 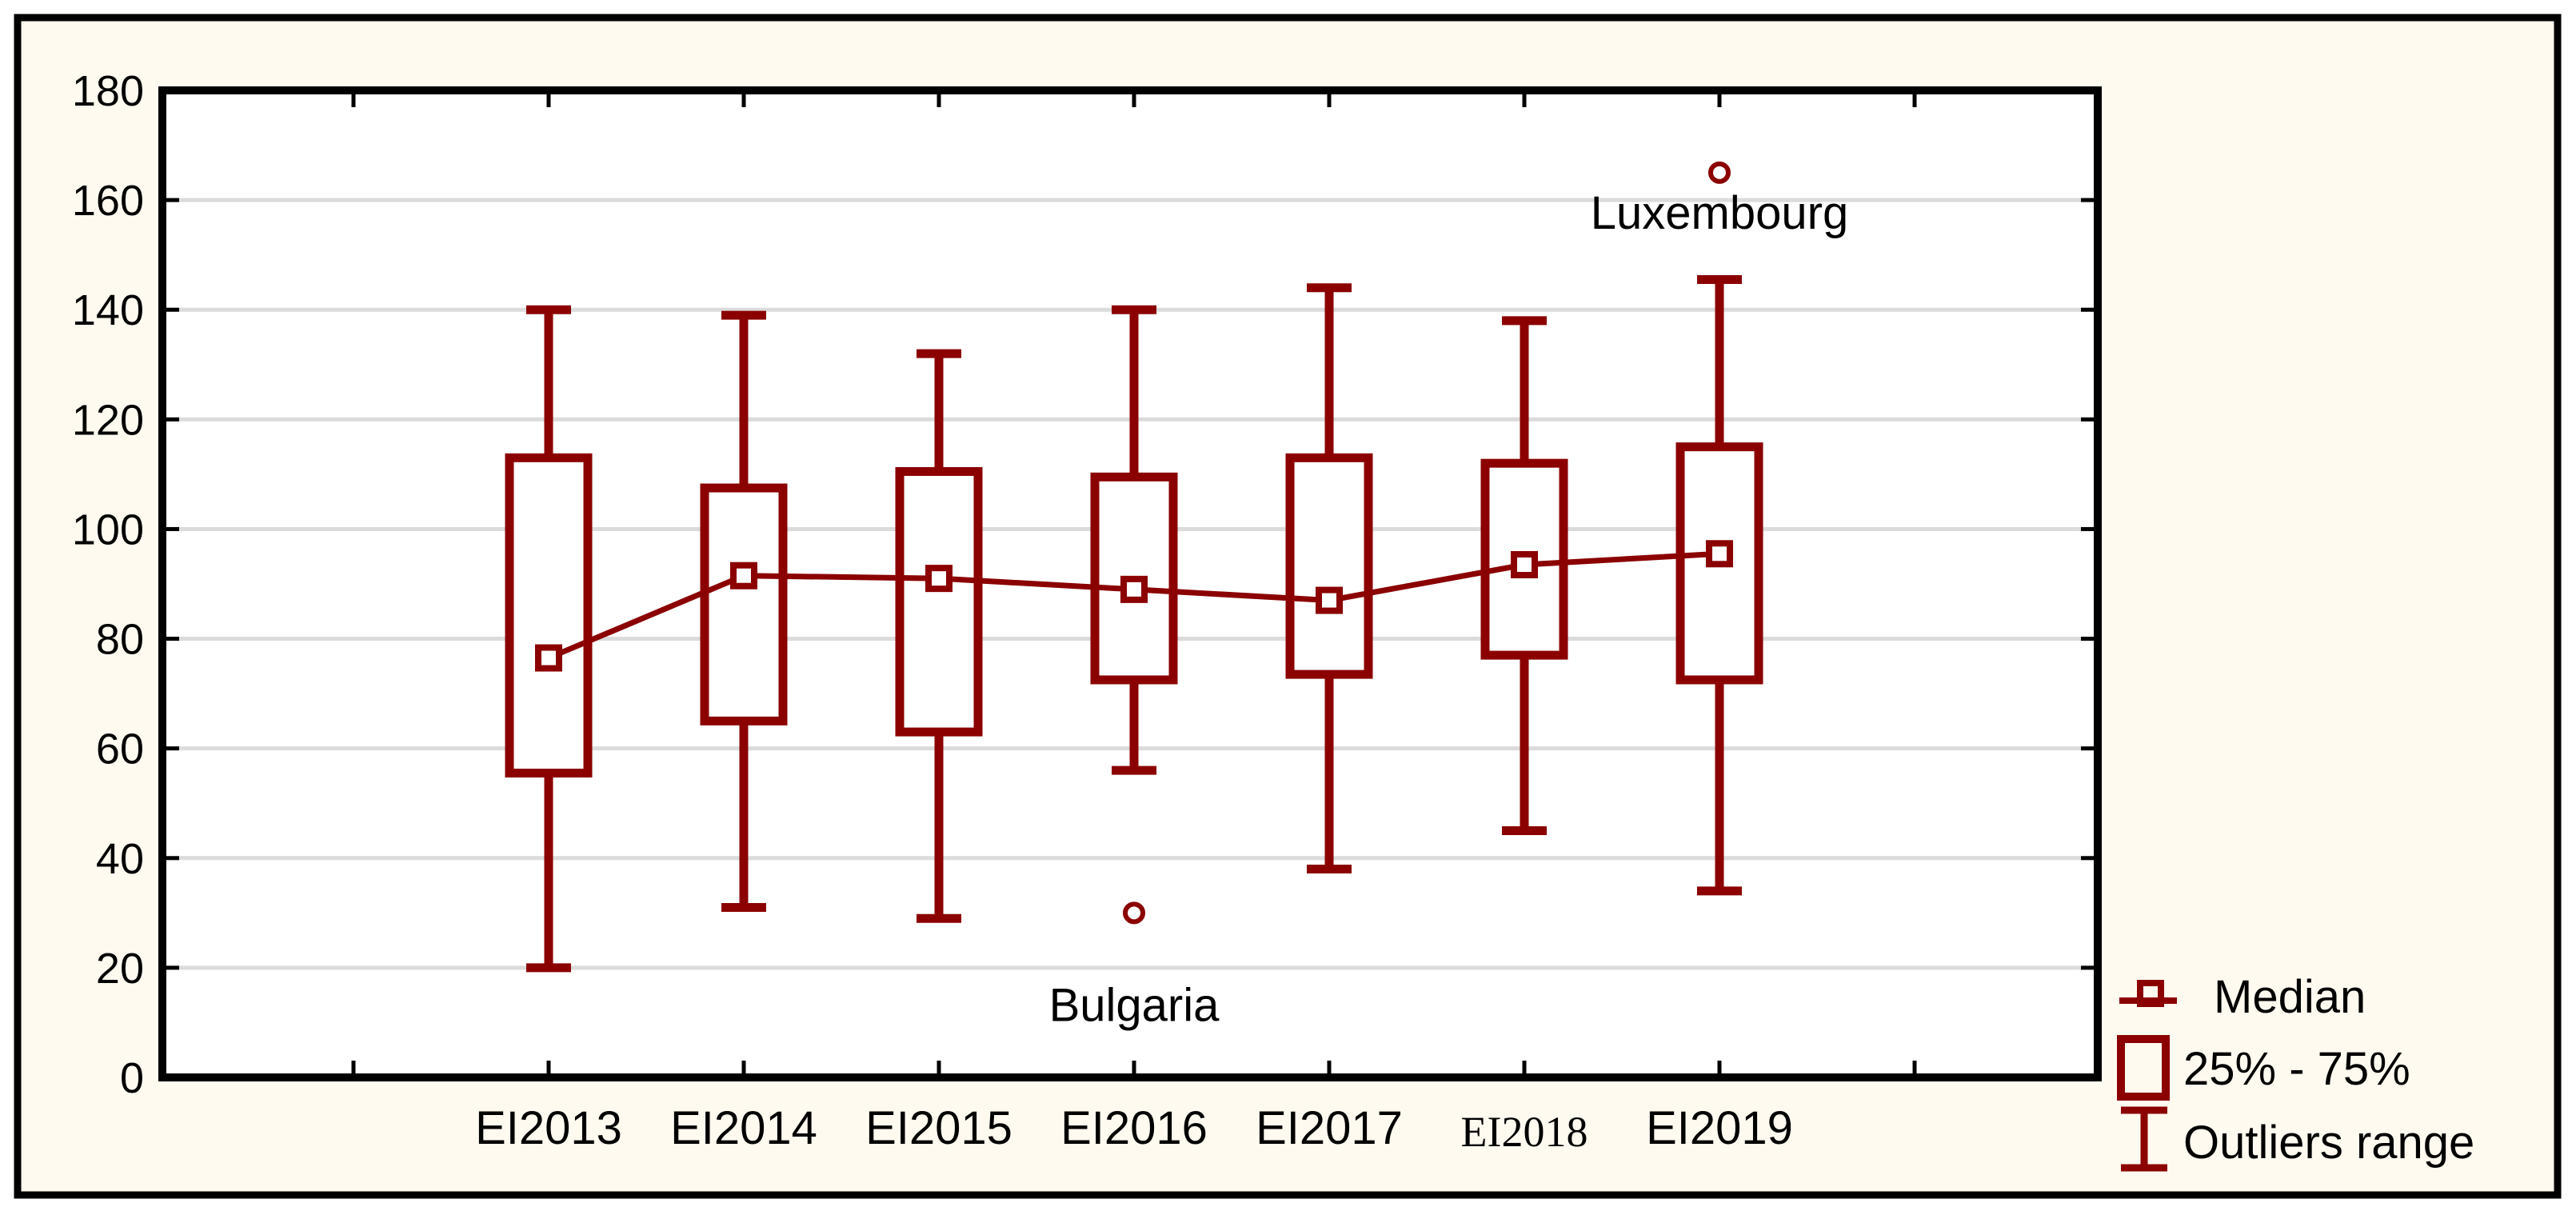 What do you see at coordinates (1330, 1128) in the screenshot?
I see `x-axis-category-label: EI2017` at bounding box center [1330, 1128].